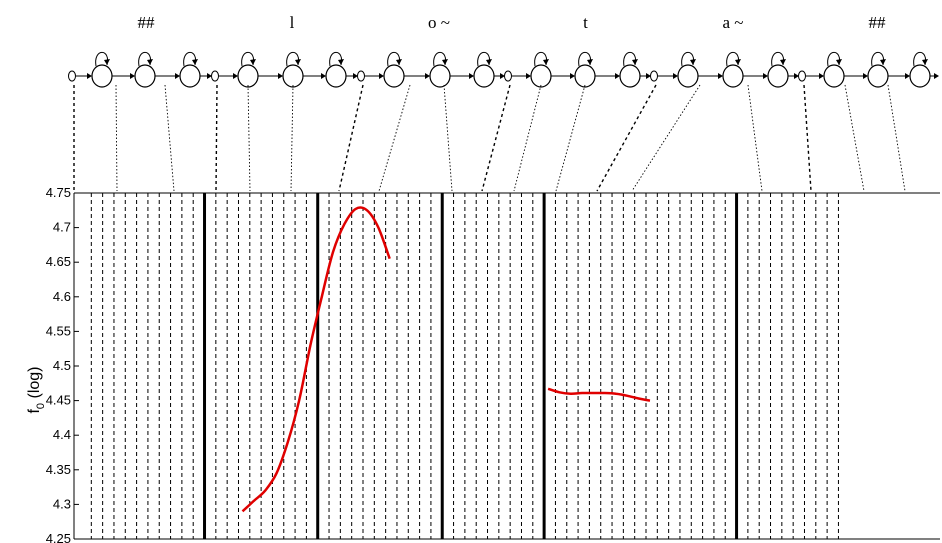  What do you see at coordinates (62, 434) in the screenshot?
I see `y-tick-label: 4.4` at bounding box center [62, 434].